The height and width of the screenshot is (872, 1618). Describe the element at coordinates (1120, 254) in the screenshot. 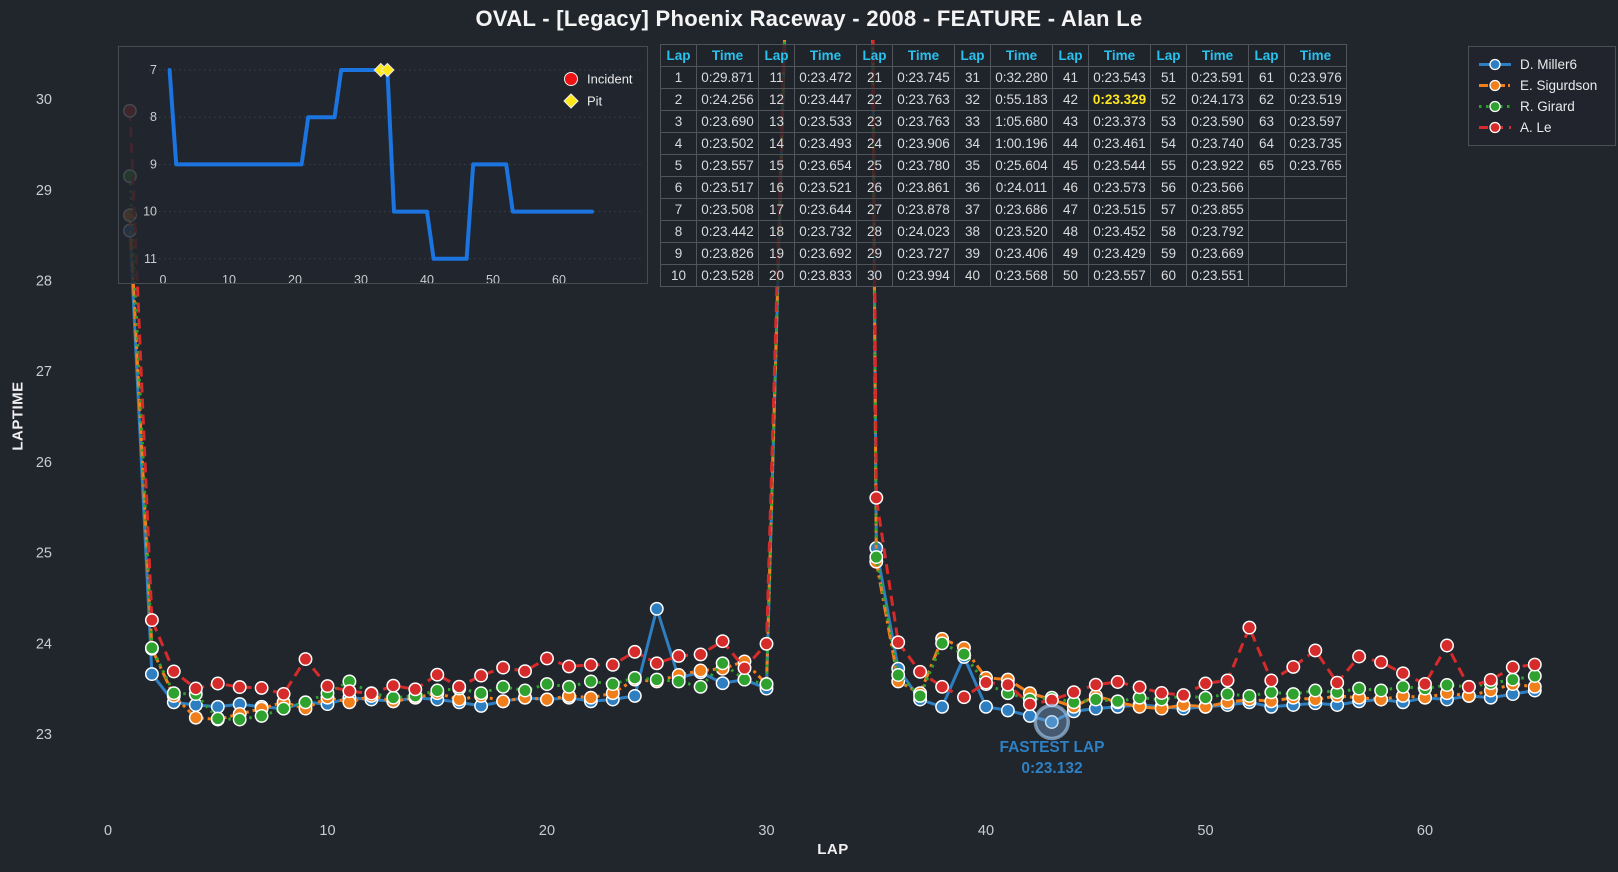

I see `time-cell: 0:23.429` at that location.